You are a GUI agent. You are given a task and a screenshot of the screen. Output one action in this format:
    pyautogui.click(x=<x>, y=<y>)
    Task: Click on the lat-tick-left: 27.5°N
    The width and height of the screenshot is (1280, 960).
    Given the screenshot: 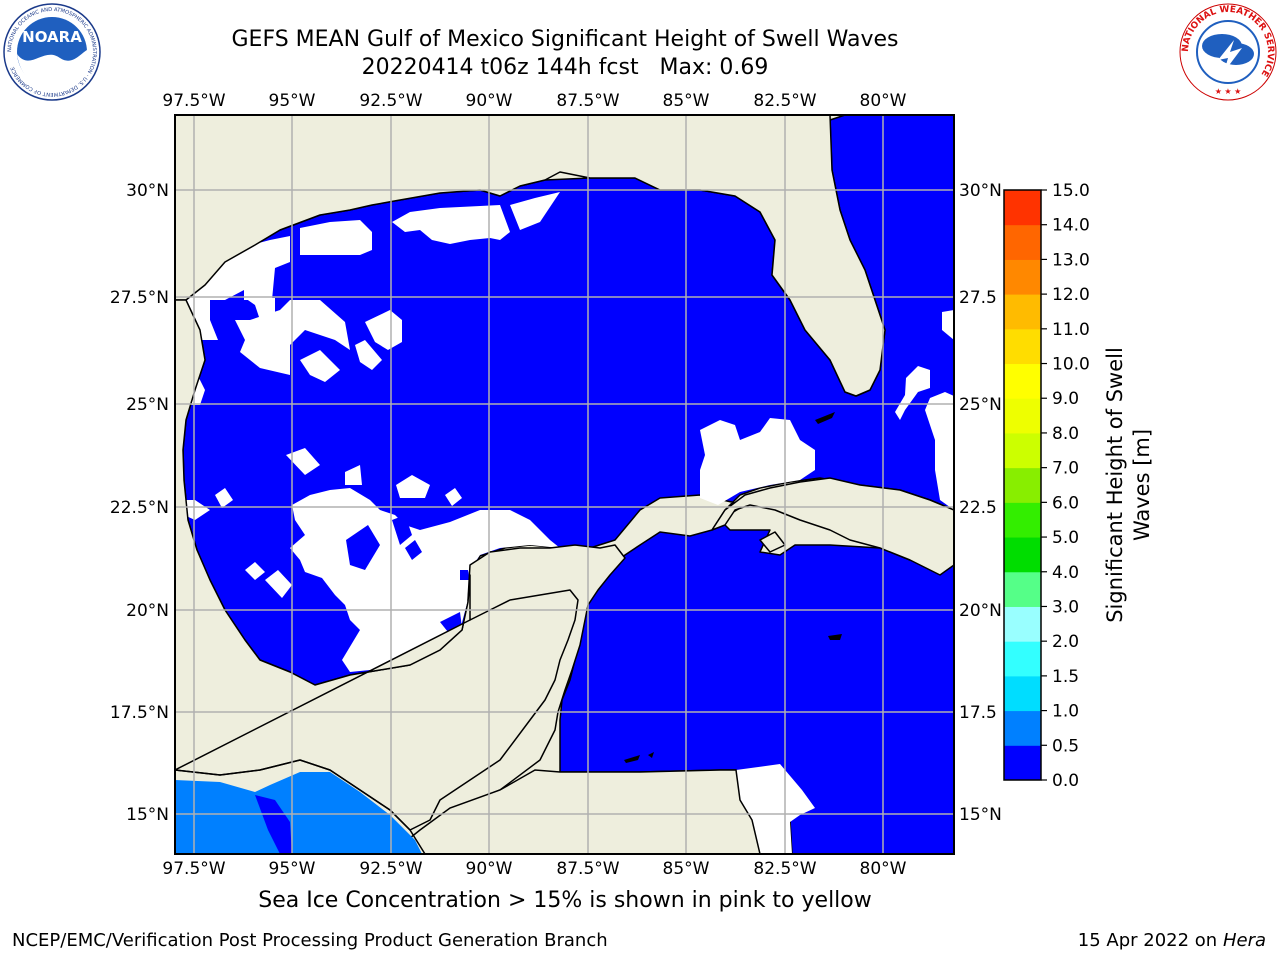 What is the action you would take?
    pyautogui.click(x=139, y=298)
    